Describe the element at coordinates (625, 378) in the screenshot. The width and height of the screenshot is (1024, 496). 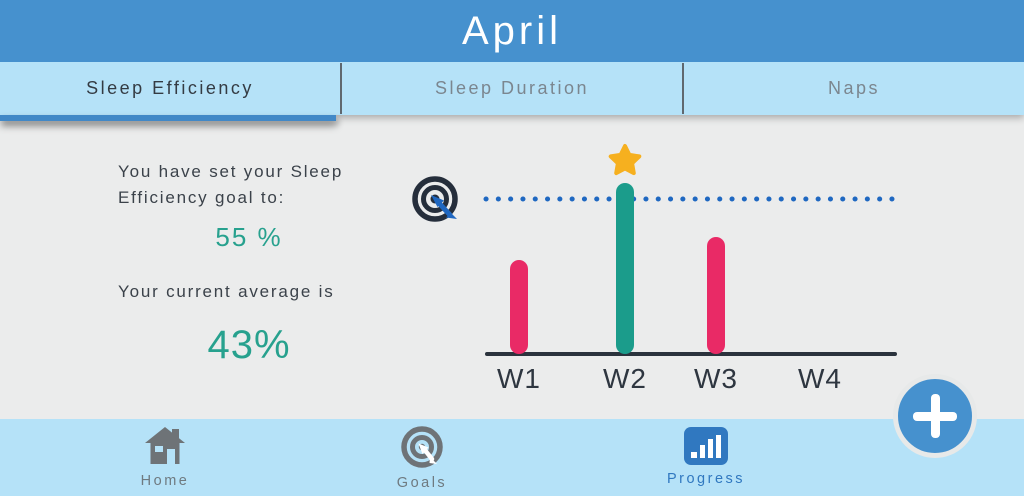
I see `x-axis-label-w2: W2` at that location.